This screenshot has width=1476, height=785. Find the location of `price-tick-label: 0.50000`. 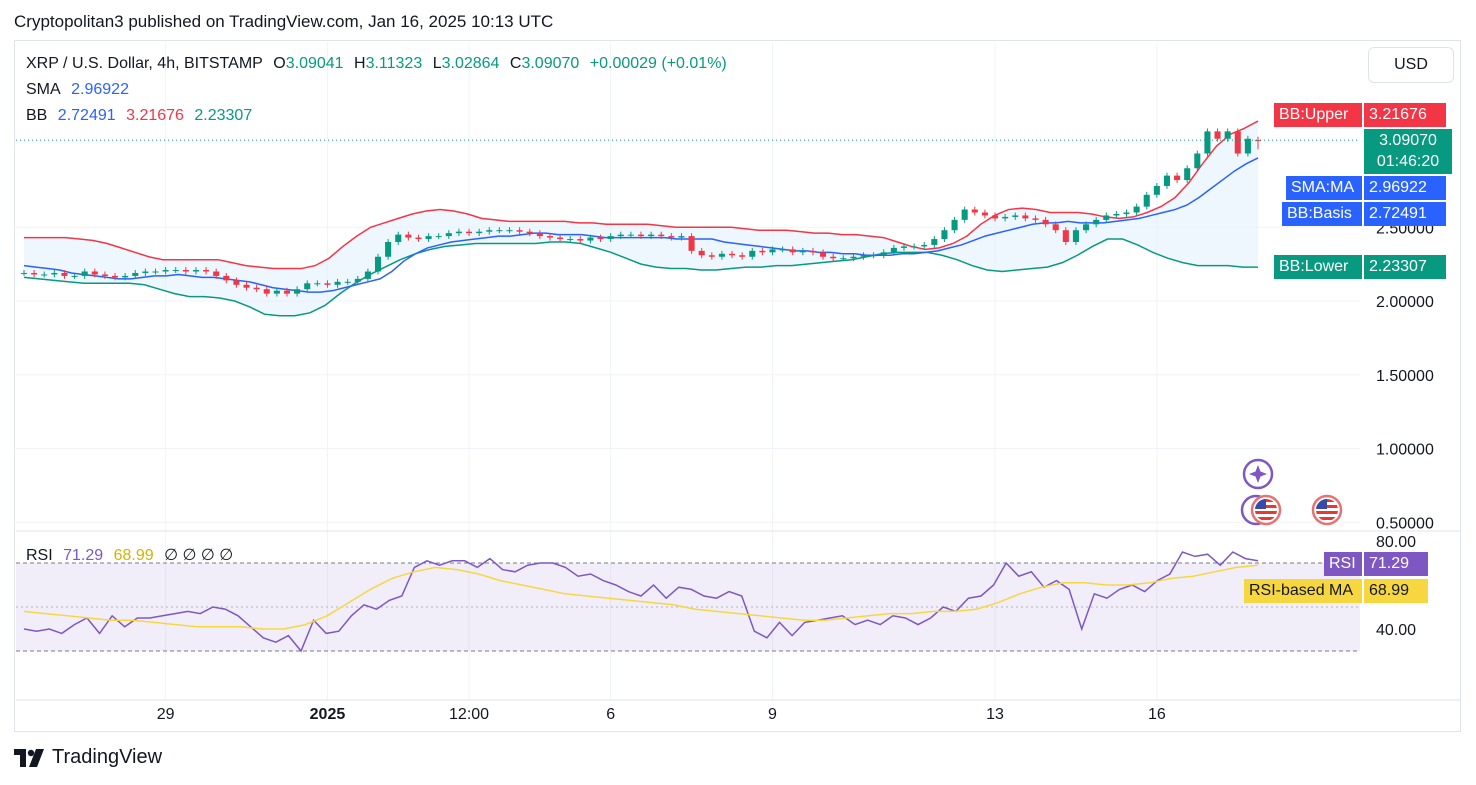

price-tick-label: 0.50000 is located at coordinates (1405, 523).